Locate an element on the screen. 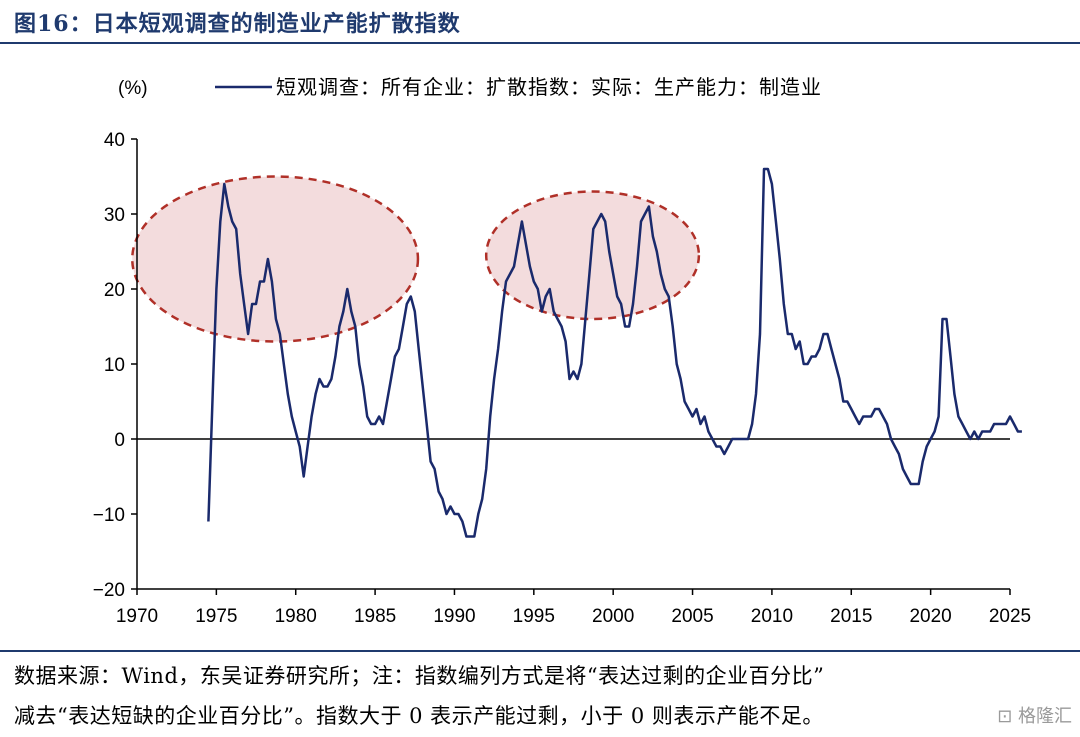 Image resolution: width=1080 pixels, height=737 pixels. x-tick-label: 1975 is located at coordinates (216, 616).